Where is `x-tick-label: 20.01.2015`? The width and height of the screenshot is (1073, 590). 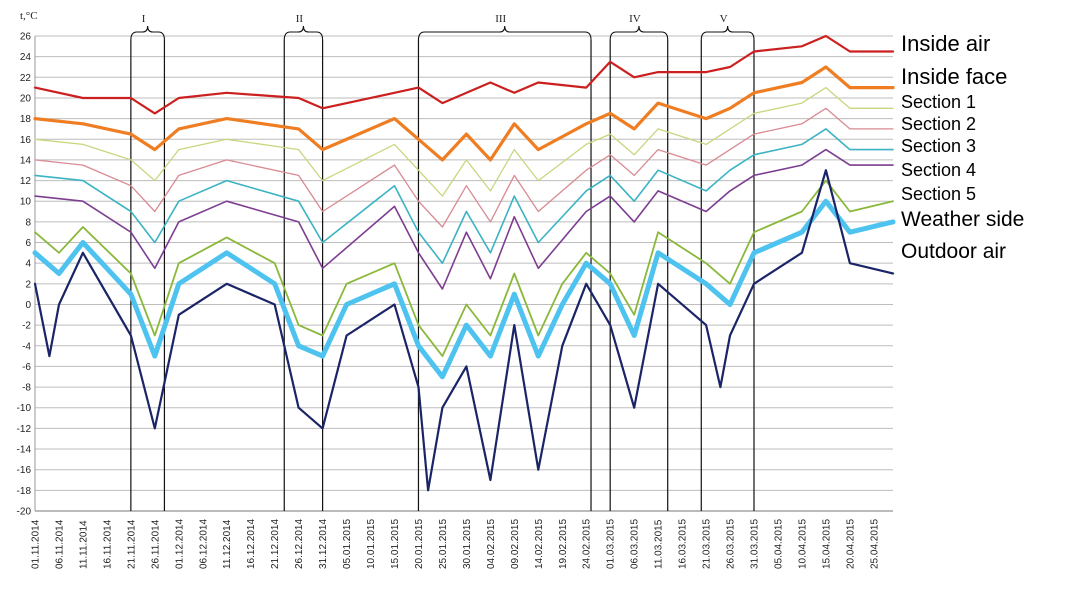
x-tick-label: 20.01.2015 is located at coordinates (419, 544).